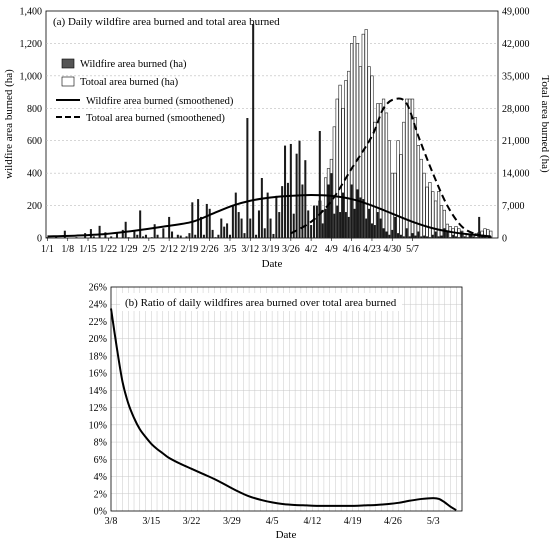  What do you see at coordinates (98, 339) in the screenshot?
I see `chart-b-y-tick-label: 20%` at bounding box center [98, 339].